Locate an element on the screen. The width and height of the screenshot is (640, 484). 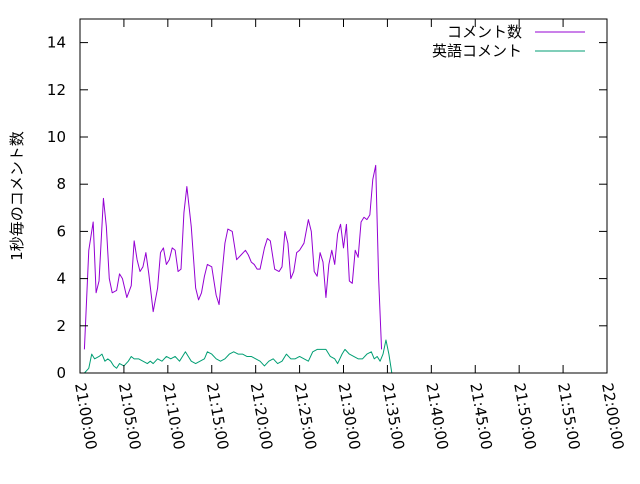
y-tick-label: 4 is located at coordinates (61, 279).